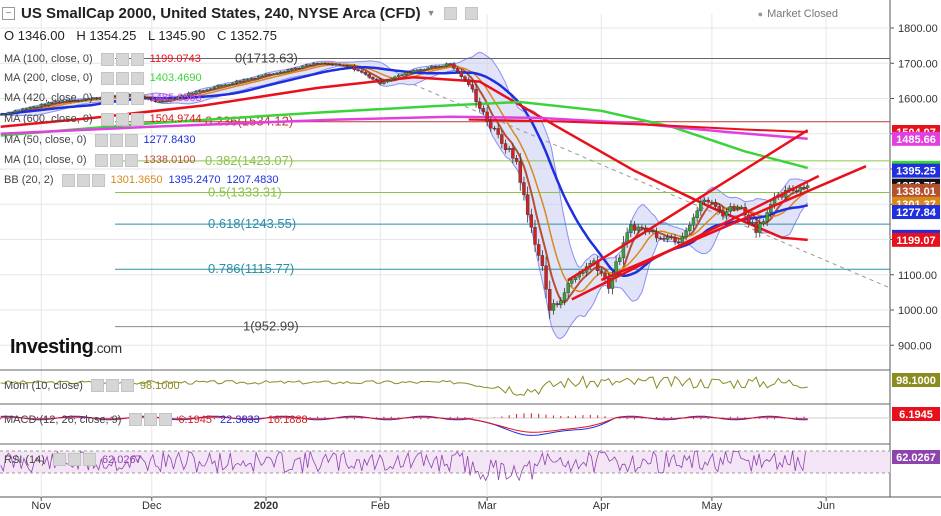  I want to click on indicator-label: BB (20, 2), so click(29, 180).